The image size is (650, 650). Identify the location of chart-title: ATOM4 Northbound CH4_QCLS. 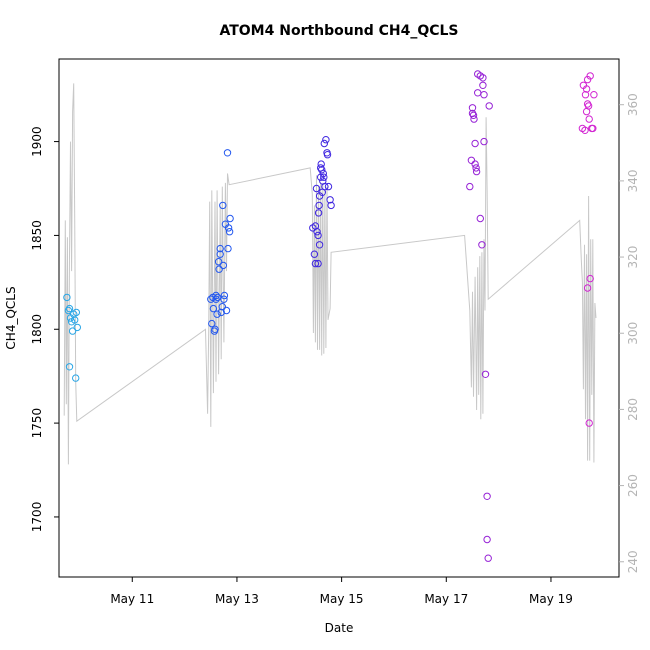
(338, 31).